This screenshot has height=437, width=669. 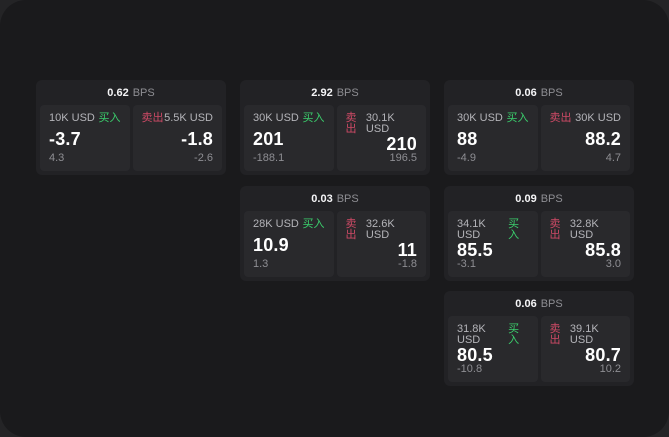 What do you see at coordinates (539, 127) in the screenshot?
I see `quote-card: 0.06 BPS 30K USD 买入 88 -4.9 卖出 30K USD` at bounding box center [539, 127].